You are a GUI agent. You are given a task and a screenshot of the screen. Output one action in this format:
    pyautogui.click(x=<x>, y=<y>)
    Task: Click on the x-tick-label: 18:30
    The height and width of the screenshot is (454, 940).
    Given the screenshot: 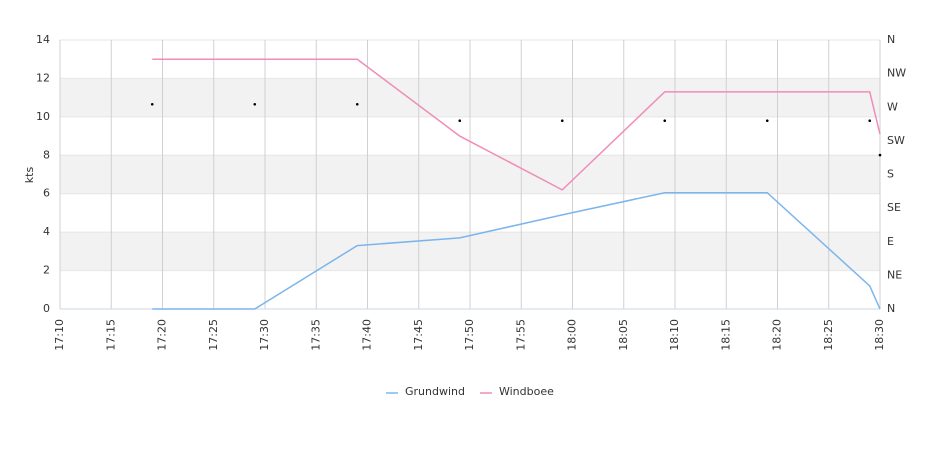 What is the action you would take?
    pyautogui.click(x=879, y=335)
    